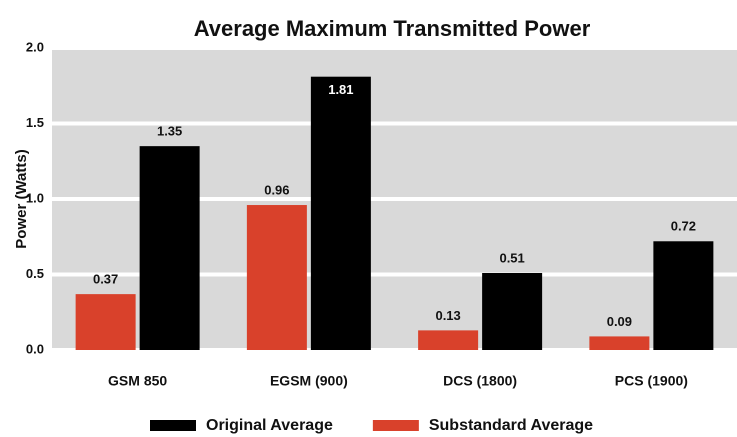 This screenshot has height=437, width=737. I want to click on y-tick-label: 0.5, so click(35, 273).